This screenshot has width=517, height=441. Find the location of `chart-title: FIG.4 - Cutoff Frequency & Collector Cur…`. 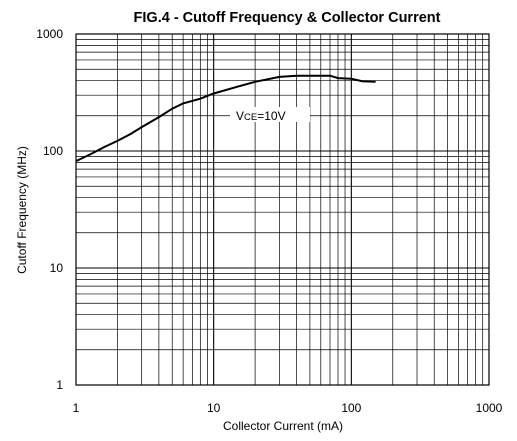

chart-title: FIG.4 - Cutoff Frequency & Collector Cur… is located at coordinates (287, 18).